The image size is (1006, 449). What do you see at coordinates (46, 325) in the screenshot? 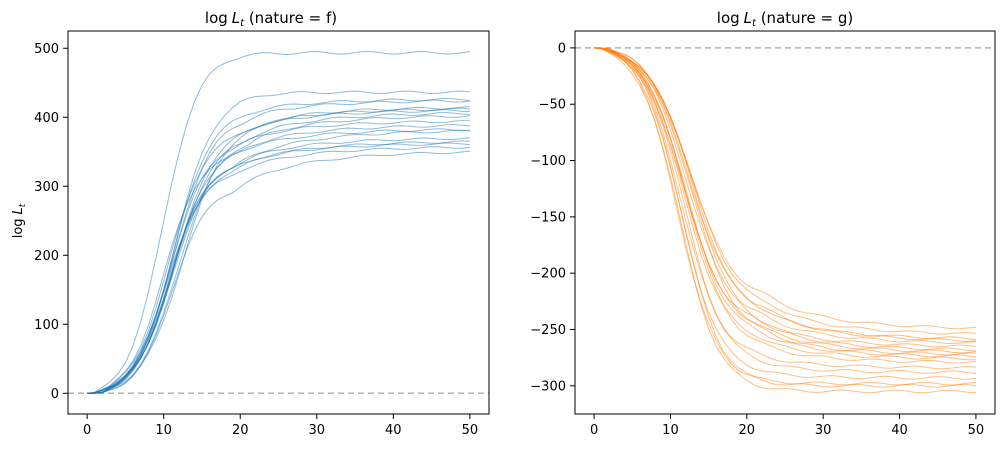
I see `y-tick-label: 100` at bounding box center [46, 325].